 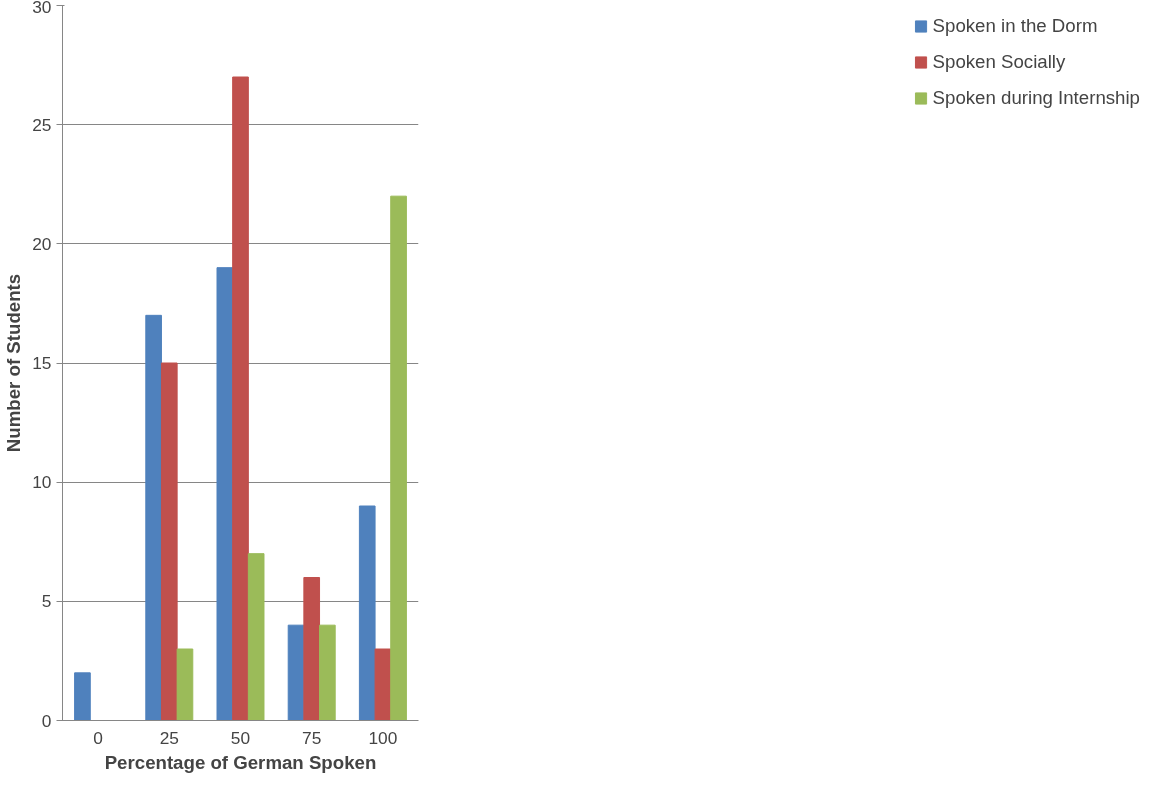 I want to click on x-tick-label: 0, so click(x=98, y=737).